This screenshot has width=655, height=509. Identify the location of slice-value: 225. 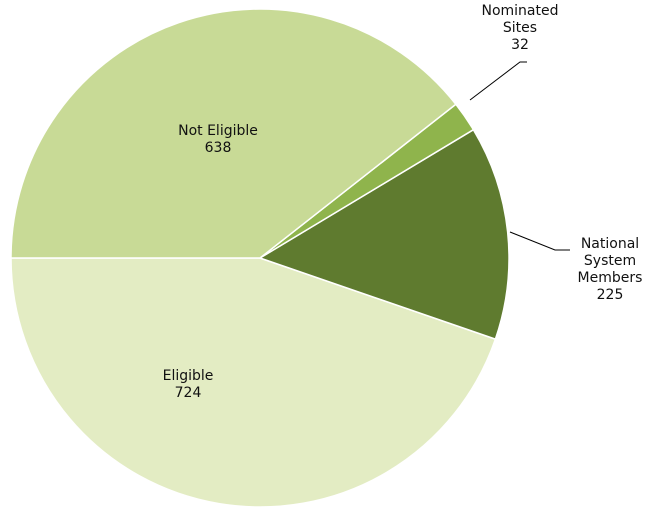
(610, 295).